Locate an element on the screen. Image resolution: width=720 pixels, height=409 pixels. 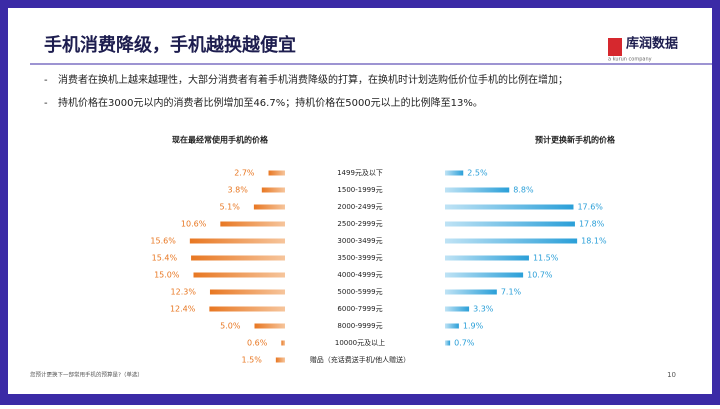
value-label: 2.5% is located at coordinates (477, 173).